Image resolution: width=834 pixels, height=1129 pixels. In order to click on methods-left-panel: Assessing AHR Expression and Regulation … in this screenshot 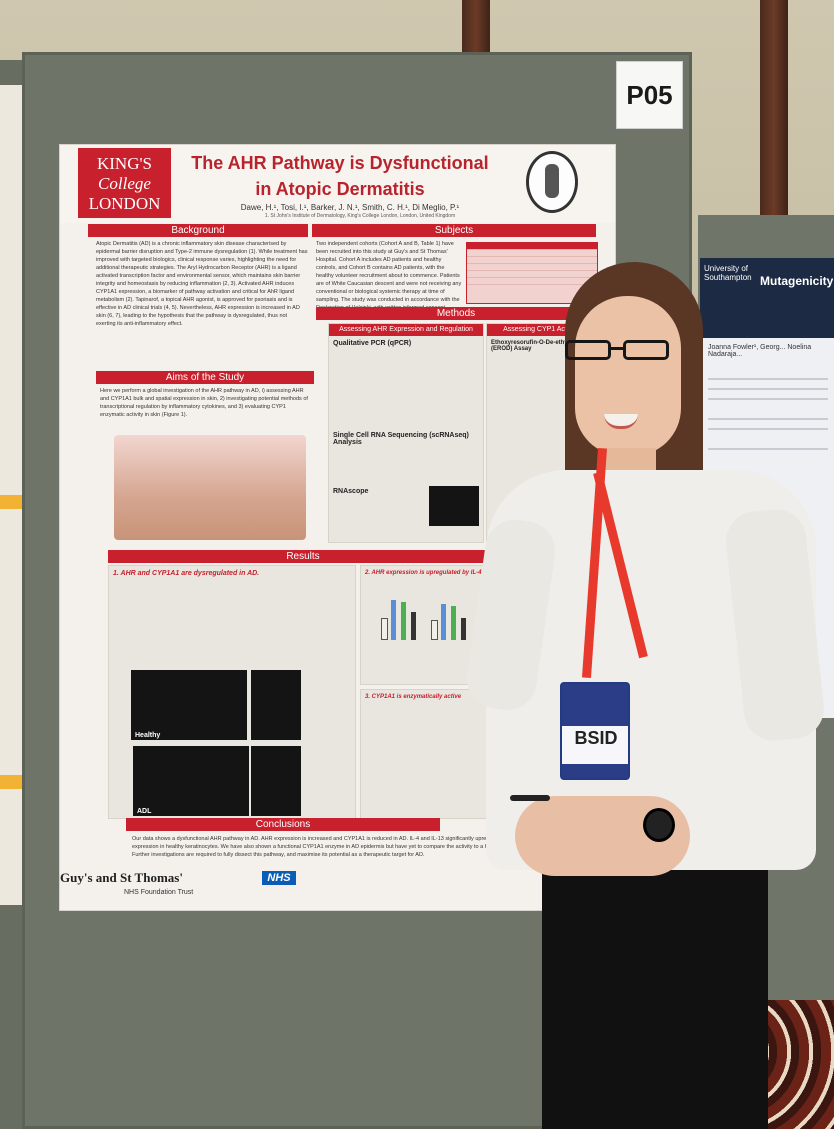, I will do `click(406, 433)`.